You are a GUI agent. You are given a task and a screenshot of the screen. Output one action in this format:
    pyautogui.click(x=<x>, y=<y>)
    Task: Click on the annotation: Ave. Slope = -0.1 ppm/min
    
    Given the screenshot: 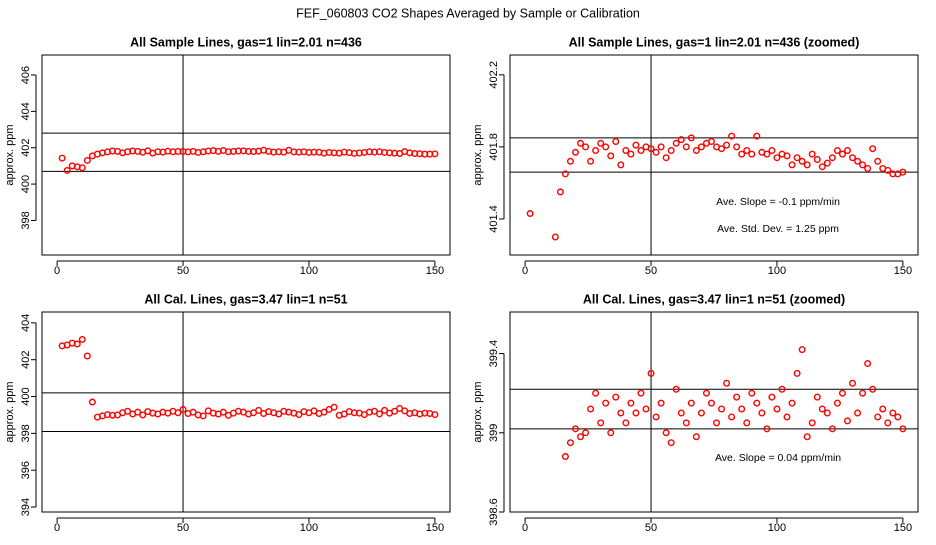 What is the action you would take?
    pyautogui.click(x=778, y=202)
    